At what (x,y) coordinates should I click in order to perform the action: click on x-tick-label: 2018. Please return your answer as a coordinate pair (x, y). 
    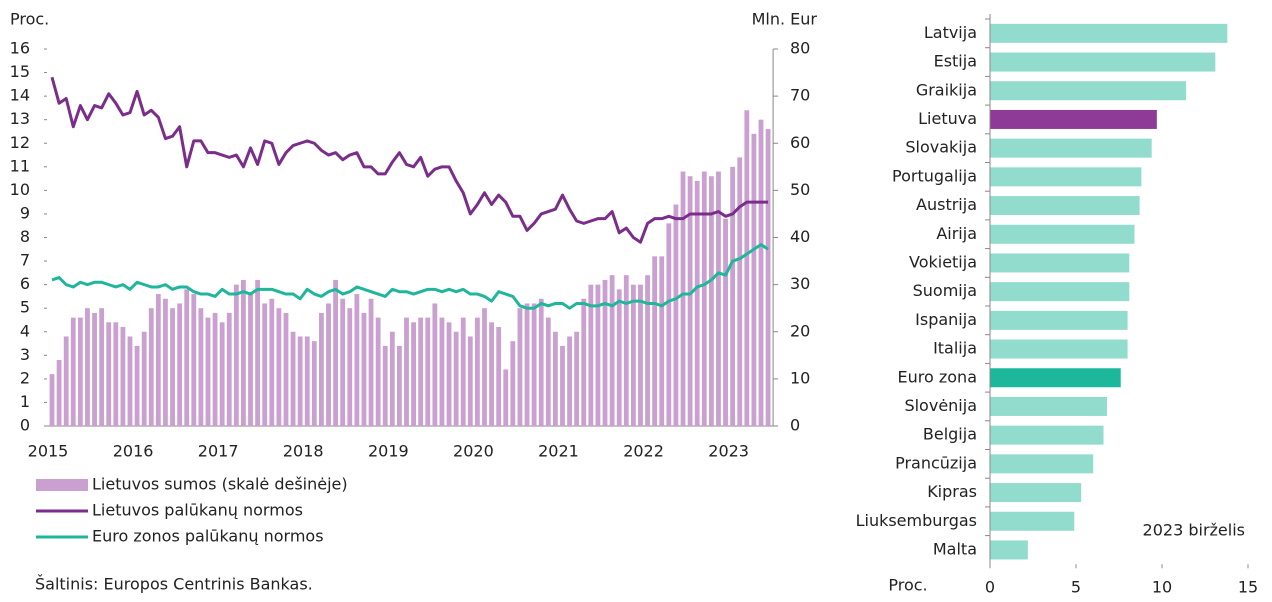
    Looking at the image, I should click on (303, 451).